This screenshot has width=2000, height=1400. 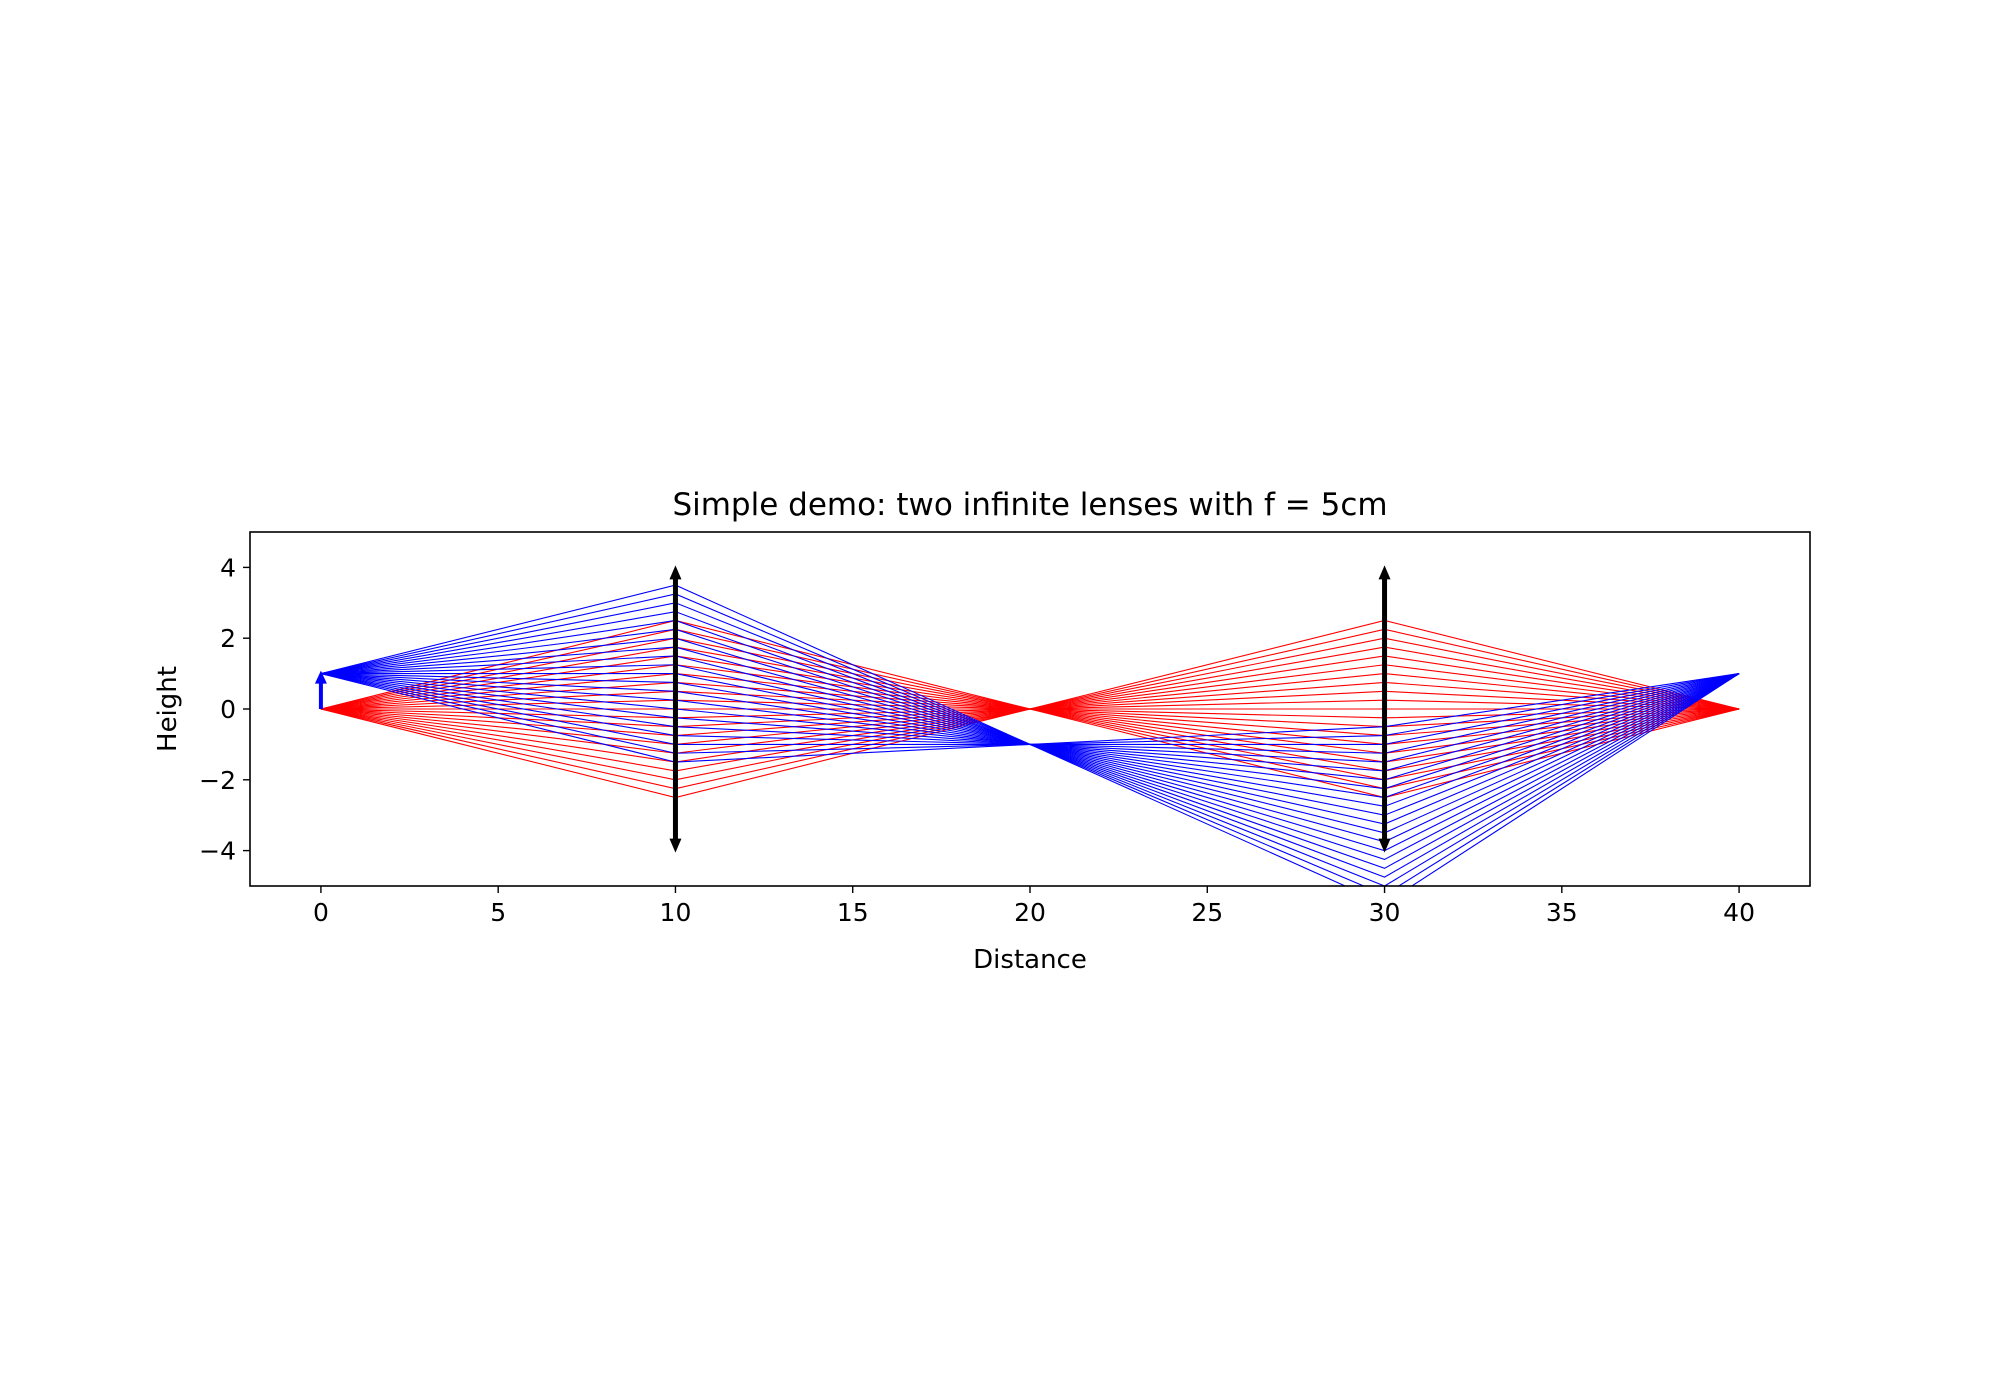 I want to click on x-axis: 0 5 10 15 20 25 30 35 40, so click(x=1034, y=906).